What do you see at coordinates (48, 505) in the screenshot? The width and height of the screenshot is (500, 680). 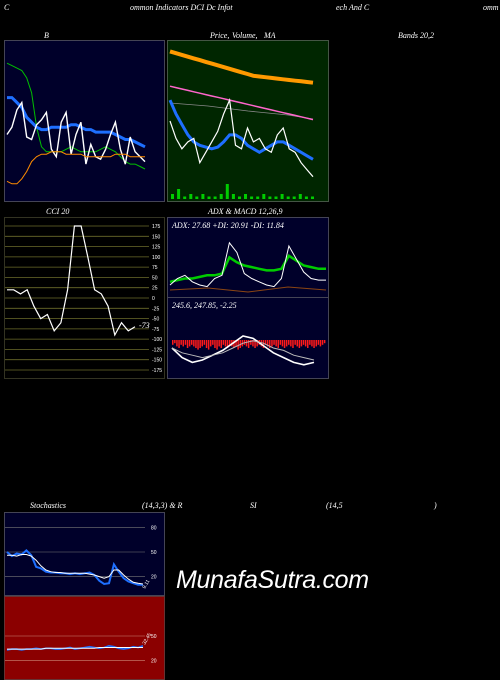 I see `stoch-title-a: Stochastics` at bounding box center [48, 505].